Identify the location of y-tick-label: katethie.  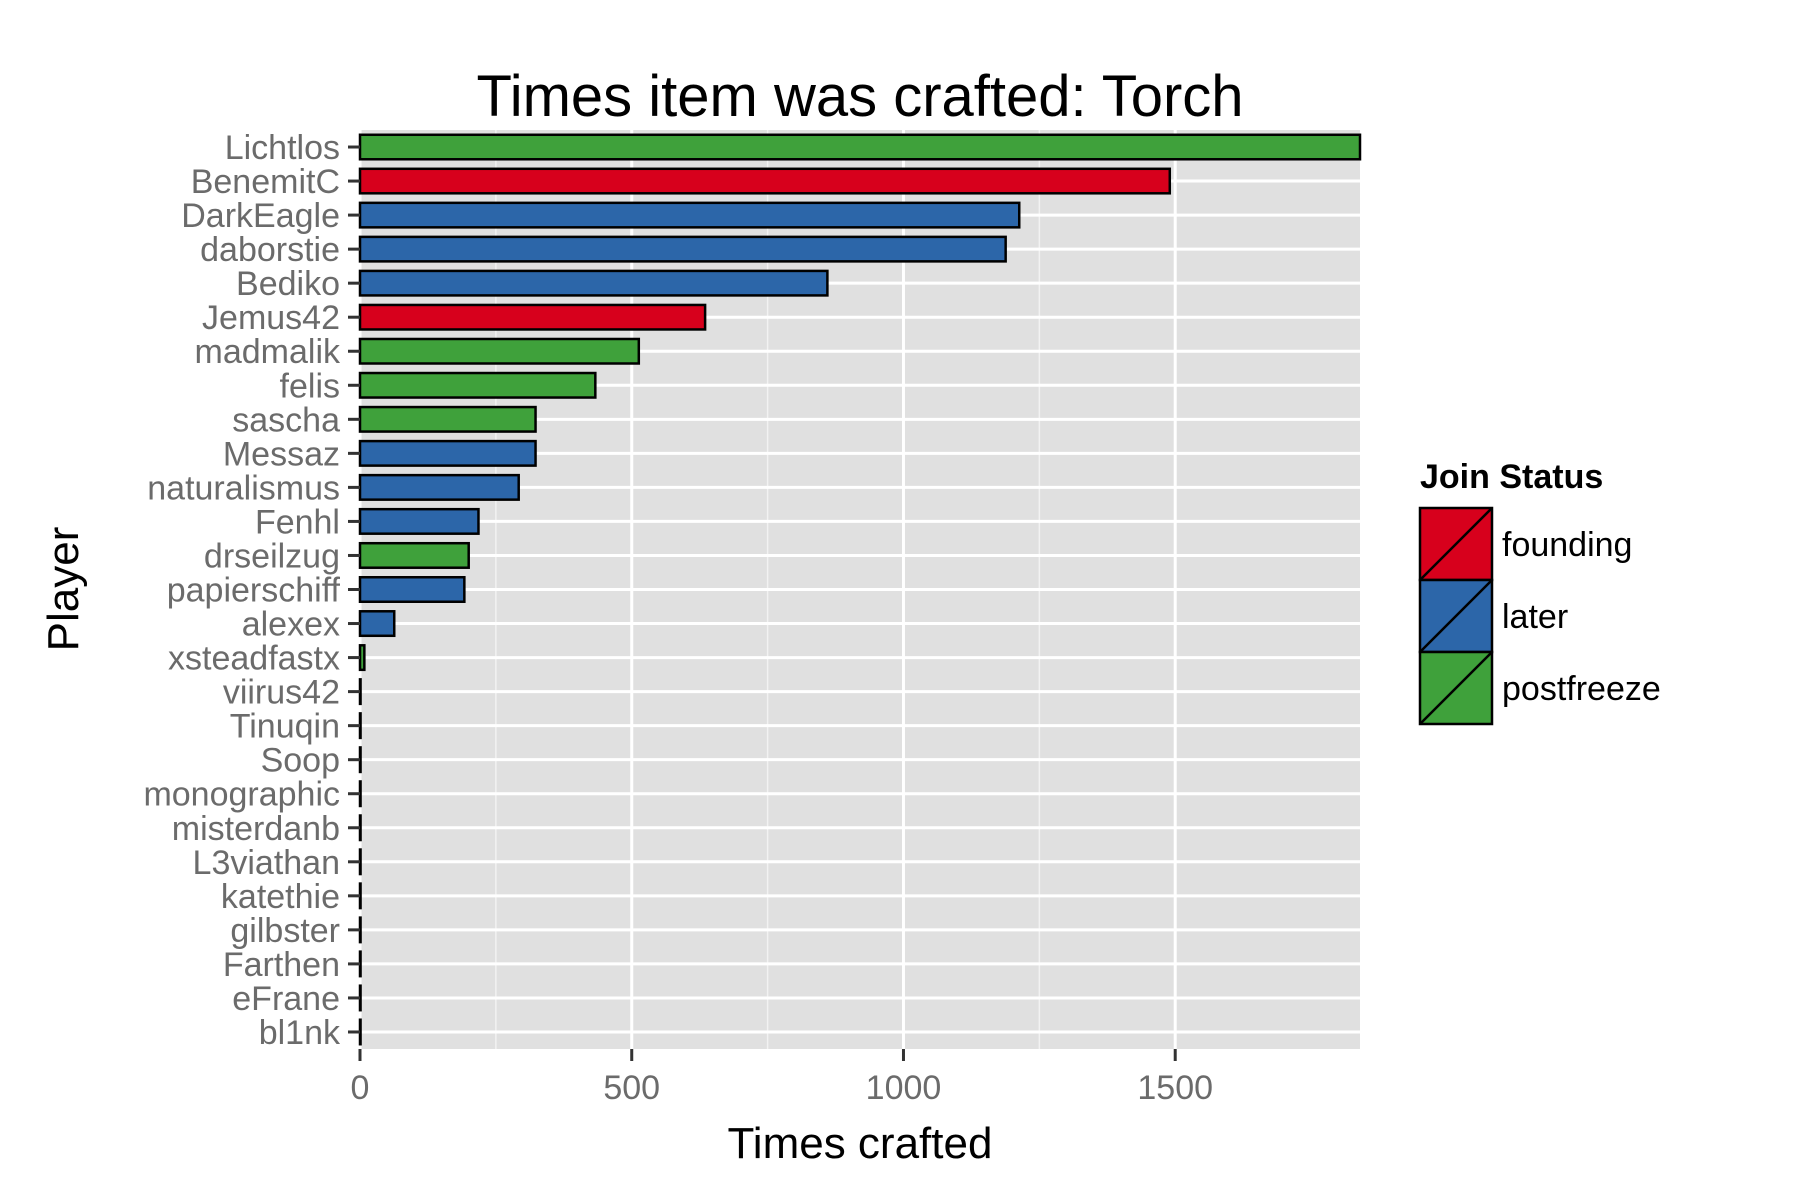
(280, 897).